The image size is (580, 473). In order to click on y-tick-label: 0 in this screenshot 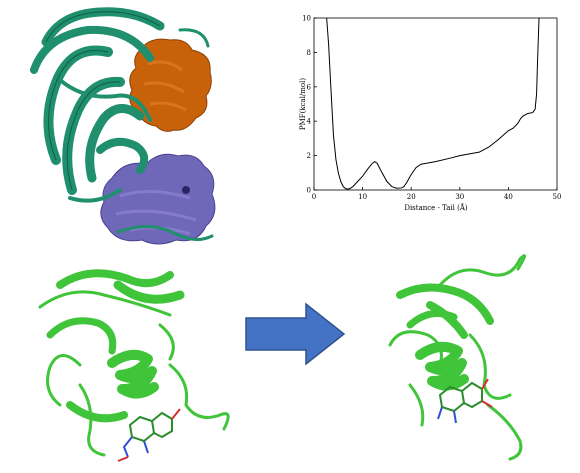, I will do `click(309, 191)`.